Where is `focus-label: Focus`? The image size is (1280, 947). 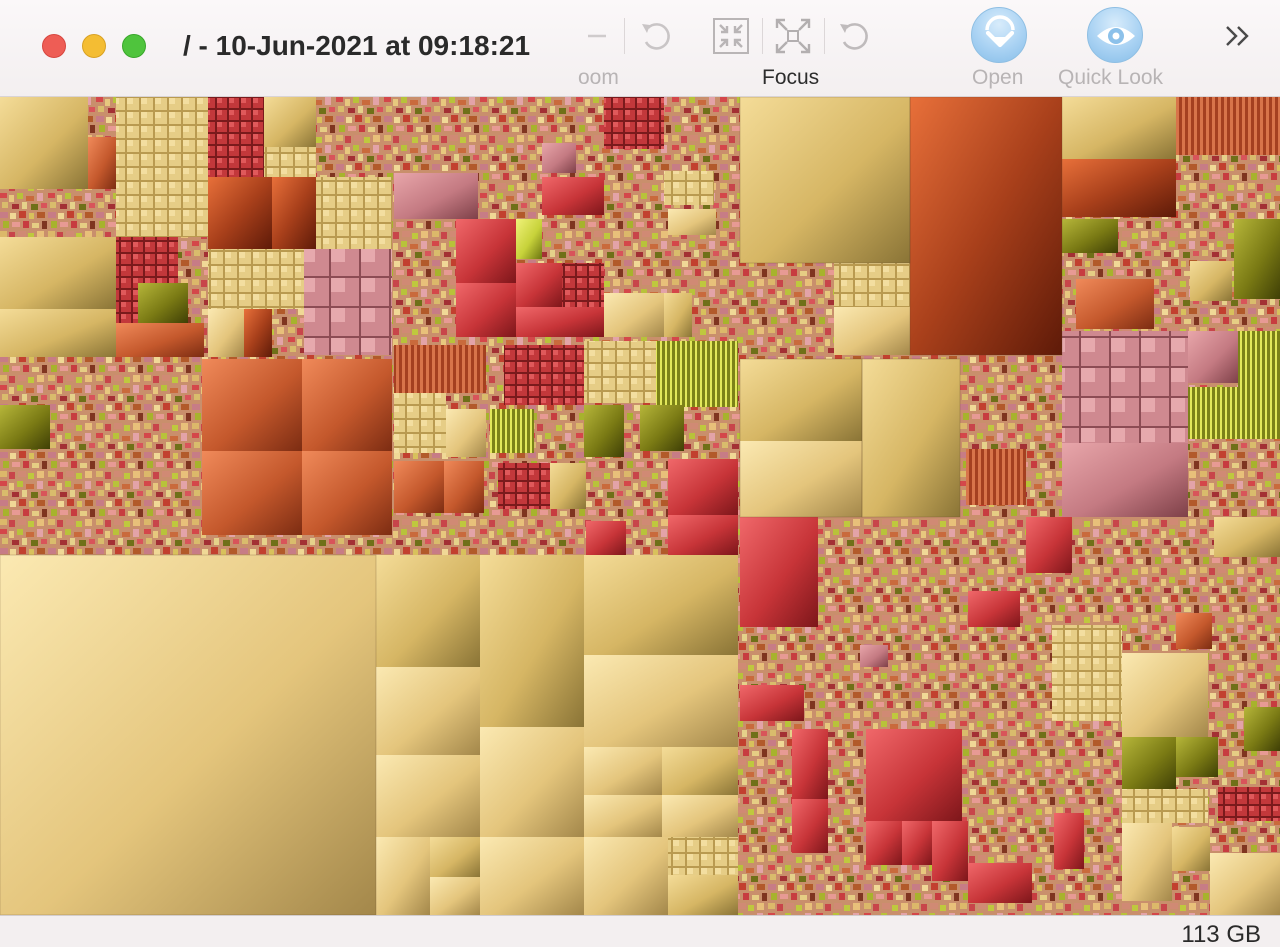
focus-label: Focus is located at coordinates (791, 77).